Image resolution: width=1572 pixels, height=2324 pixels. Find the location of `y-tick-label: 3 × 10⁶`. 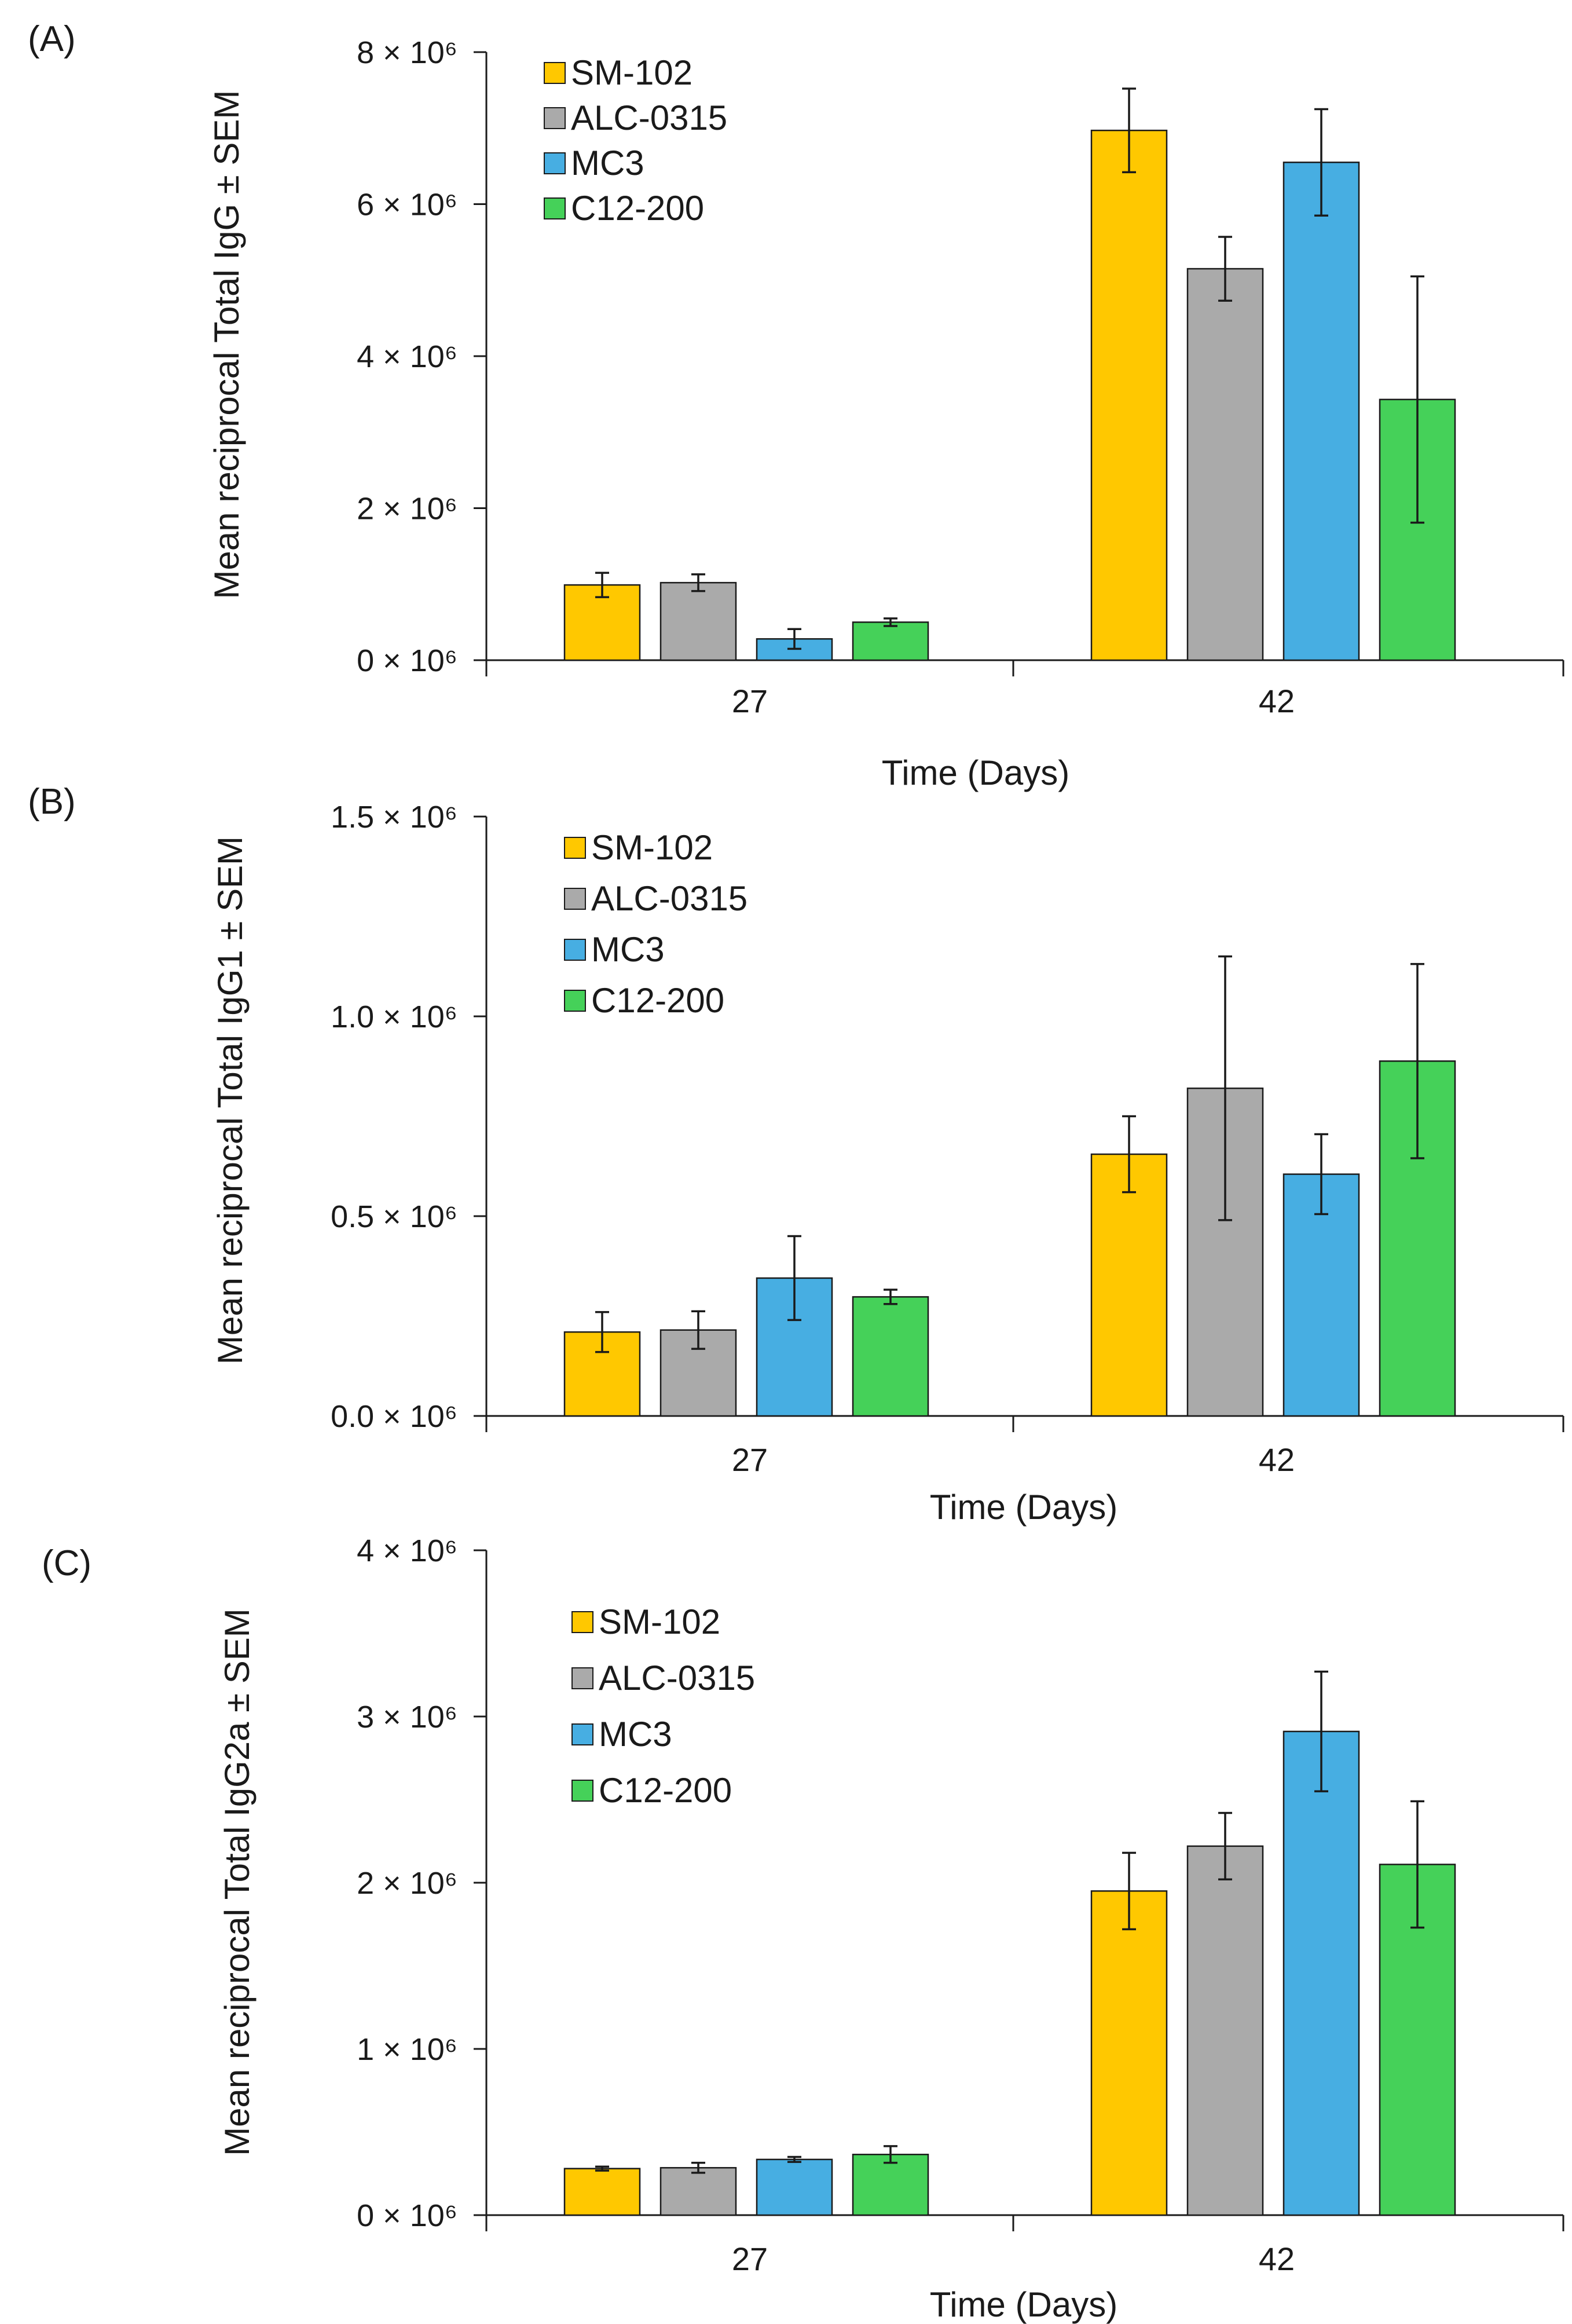

y-tick-label: 3 × 10⁶ is located at coordinates (407, 1717).